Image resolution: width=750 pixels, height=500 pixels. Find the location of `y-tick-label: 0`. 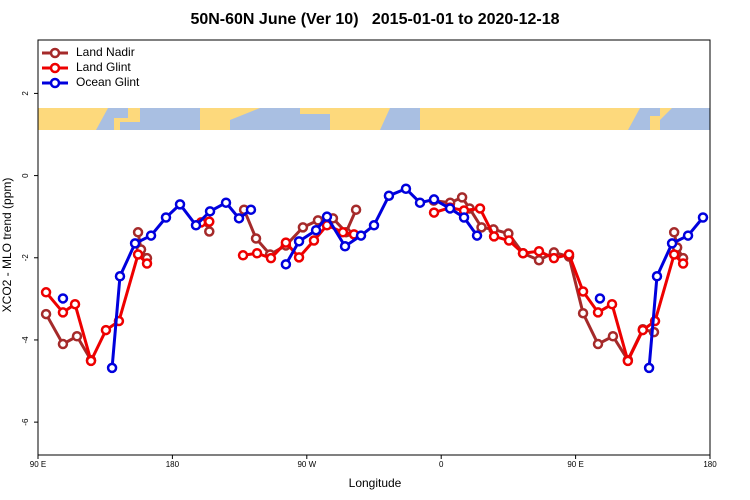

y-tick-label: 0 is located at coordinates (25, 175).